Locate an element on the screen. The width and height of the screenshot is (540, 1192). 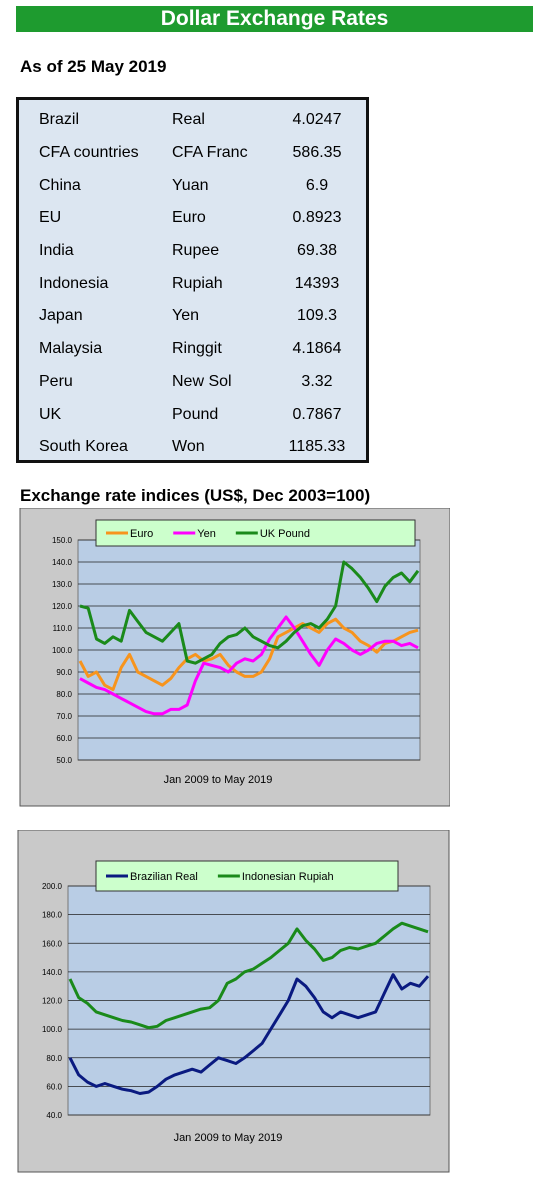
page-title: Dollar Exchange Rates is located at coordinates (274, 19).